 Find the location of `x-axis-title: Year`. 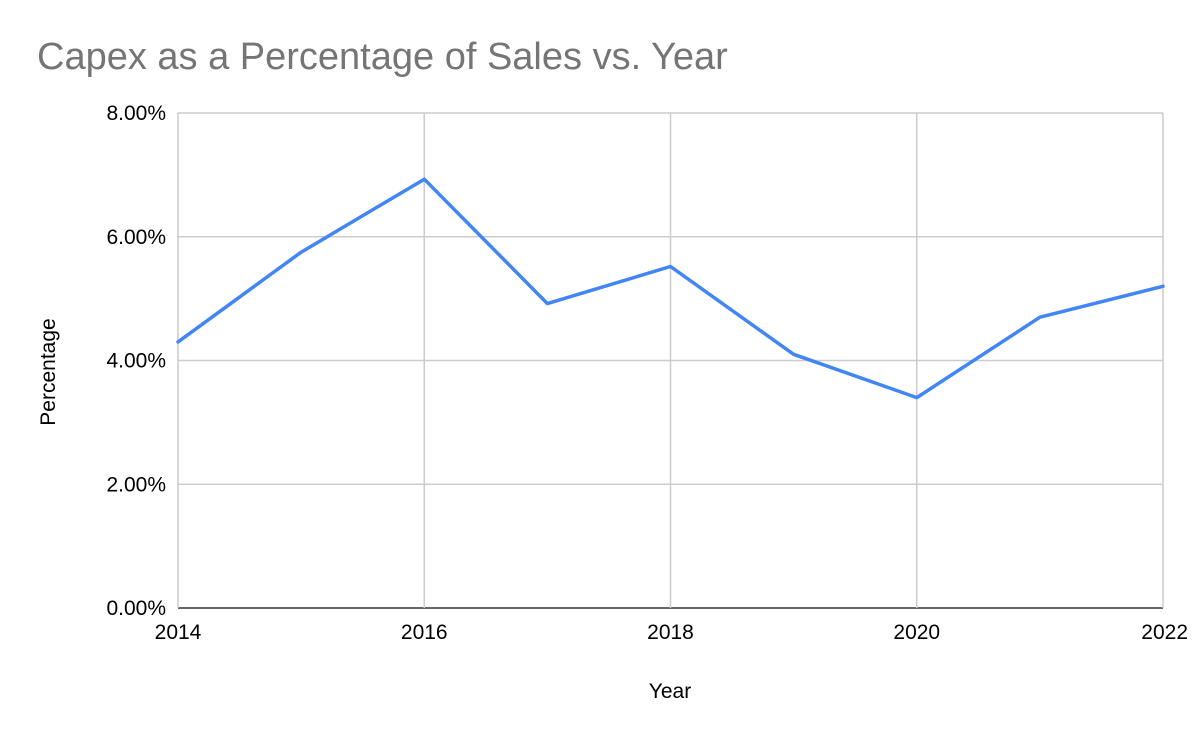

x-axis-title: Year is located at coordinates (670, 691).